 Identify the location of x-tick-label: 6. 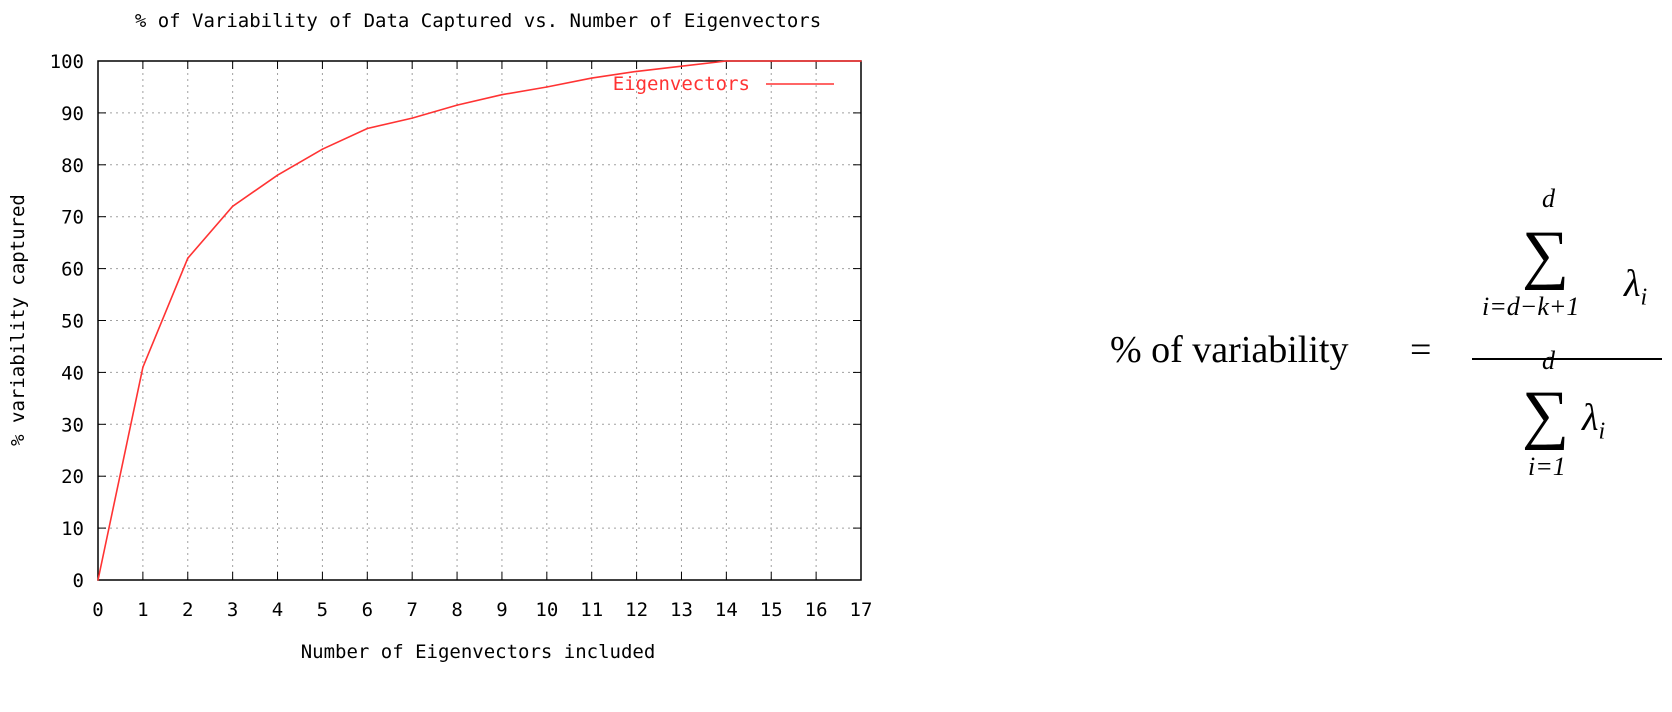
(367, 610).